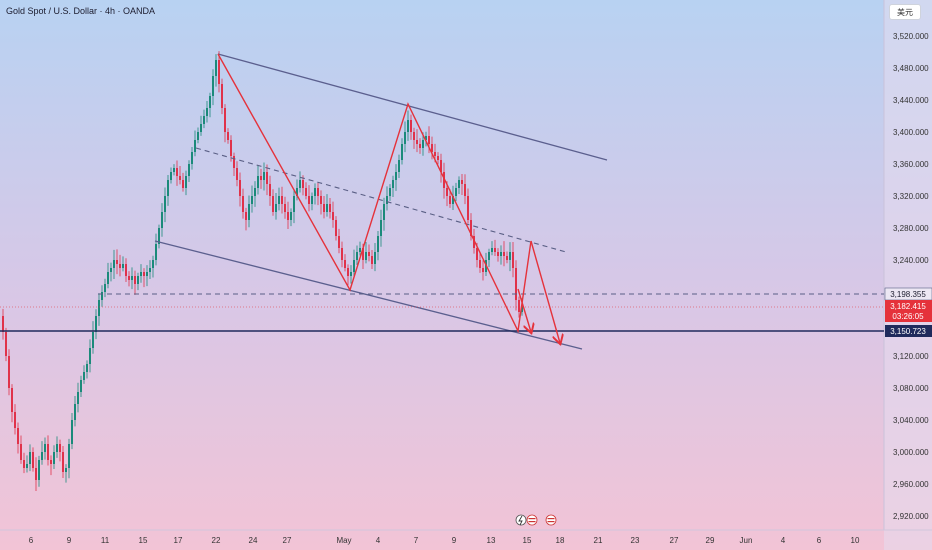 This screenshot has height=550, width=932. What do you see at coordinates (908, 294) in the screenshot?
I see `level-price-text: 3,198.355` at bounding box center [908, 294].